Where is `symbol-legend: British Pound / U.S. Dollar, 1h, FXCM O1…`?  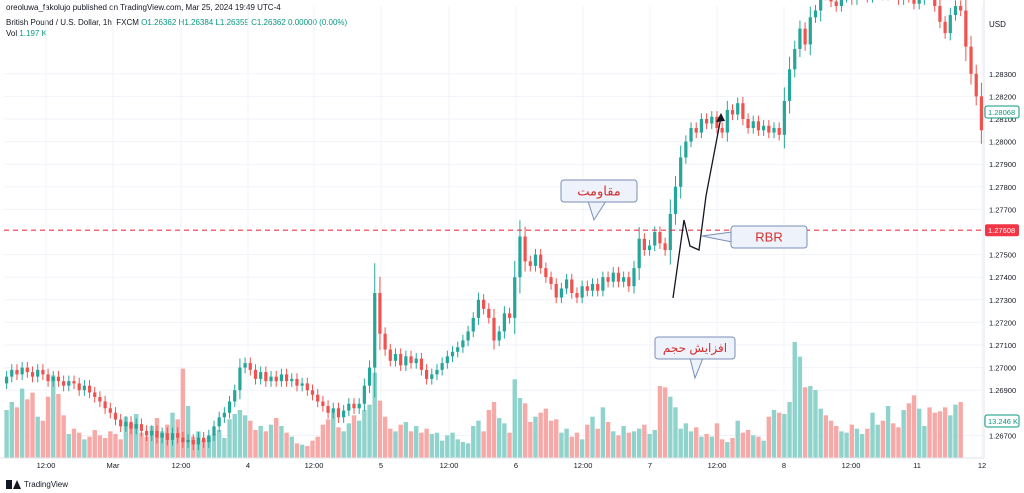
symbol-legend: British Pound / U.S. Dollar, 1h, FXCM O1… is located at coordinates (176, 22).